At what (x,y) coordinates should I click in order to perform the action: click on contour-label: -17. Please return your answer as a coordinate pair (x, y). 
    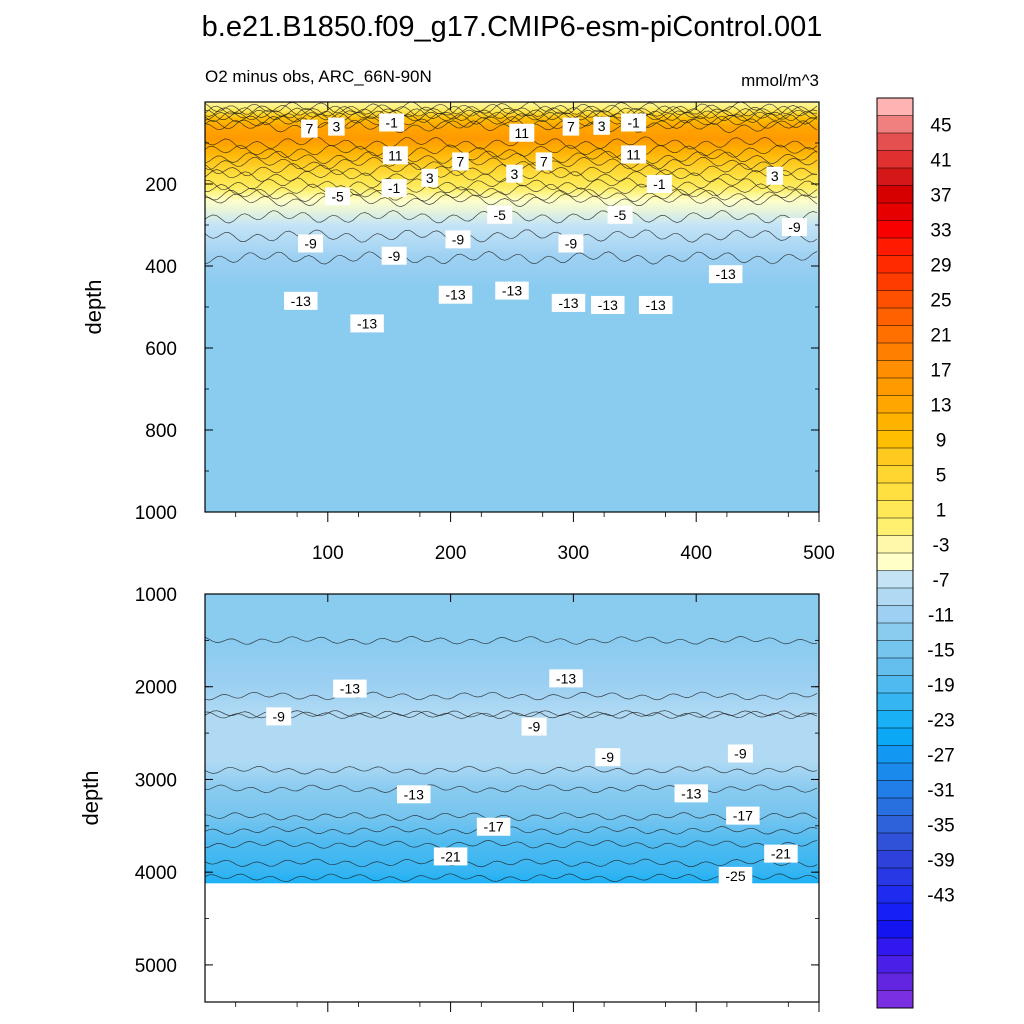
    Looking at the image, I should click on (743, 815).